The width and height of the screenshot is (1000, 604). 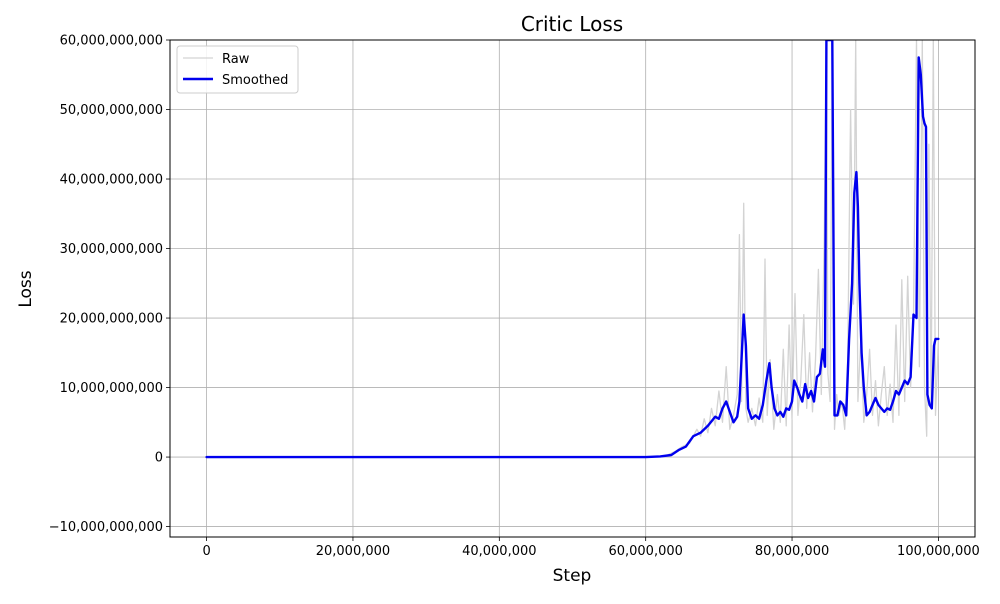 I want to click on y-tick-label: −10,000,000,000, so click(x=106, y=527).